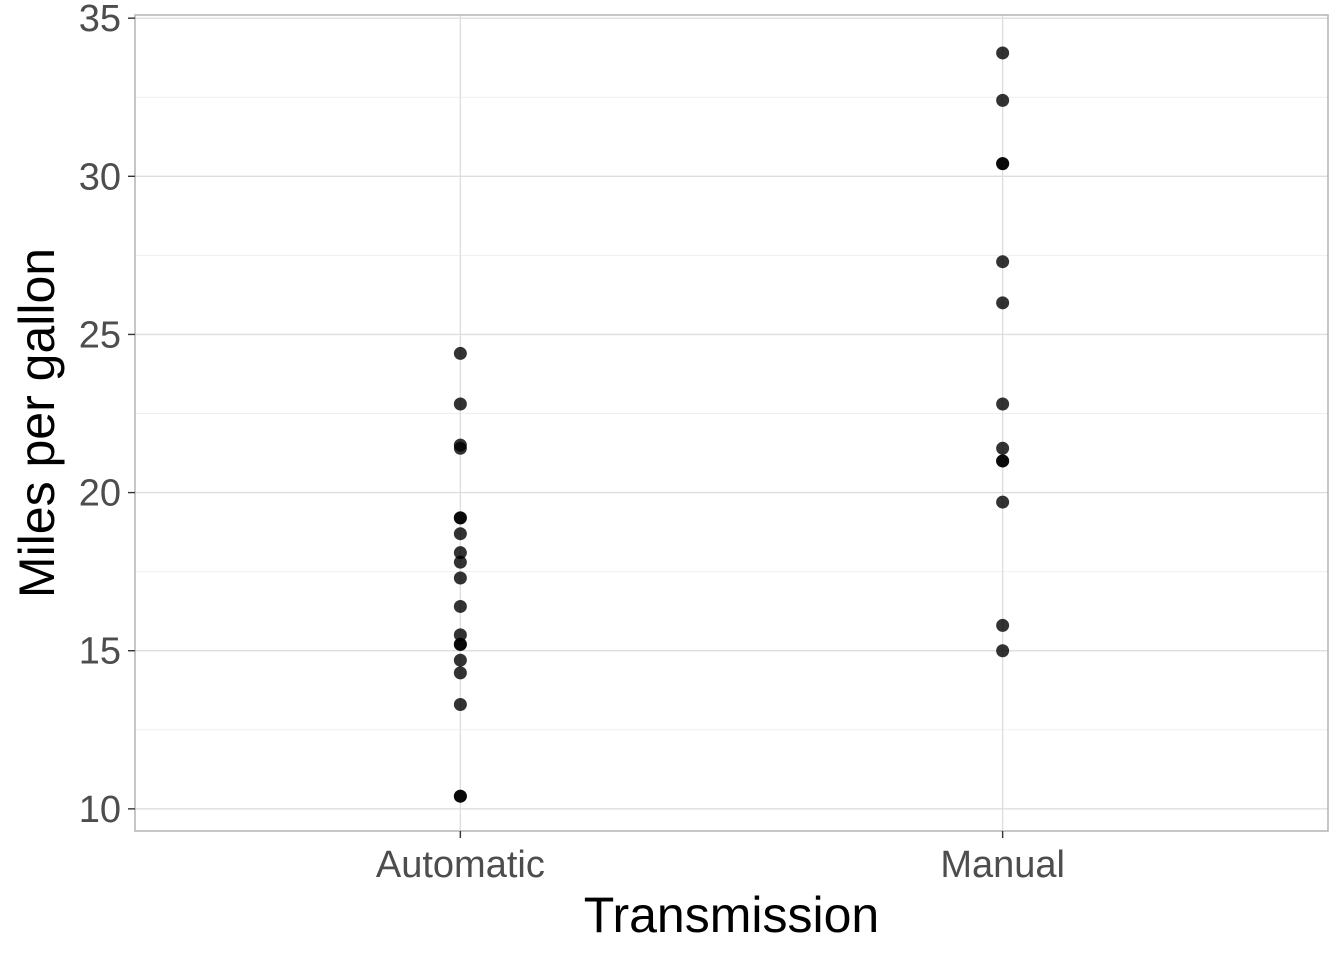  What do you see at coordinates (100, 20) in the screenshot?
I see `y-tick-label: 35` at bounding box center [100, 20].